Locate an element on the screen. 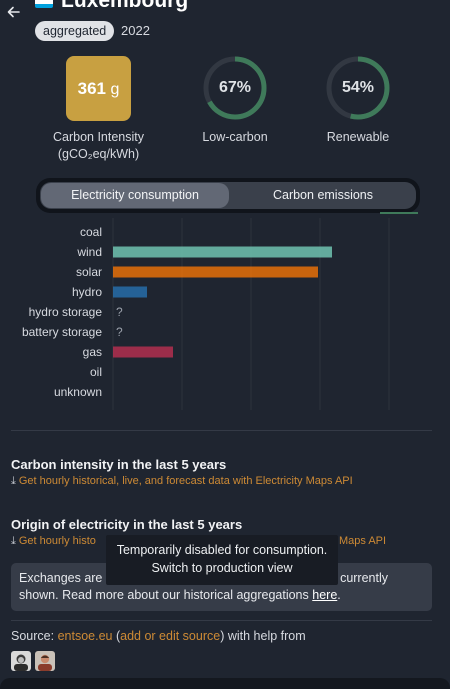 The image size is (450, 689). notice-period: . is located at coordinates (339, 595).